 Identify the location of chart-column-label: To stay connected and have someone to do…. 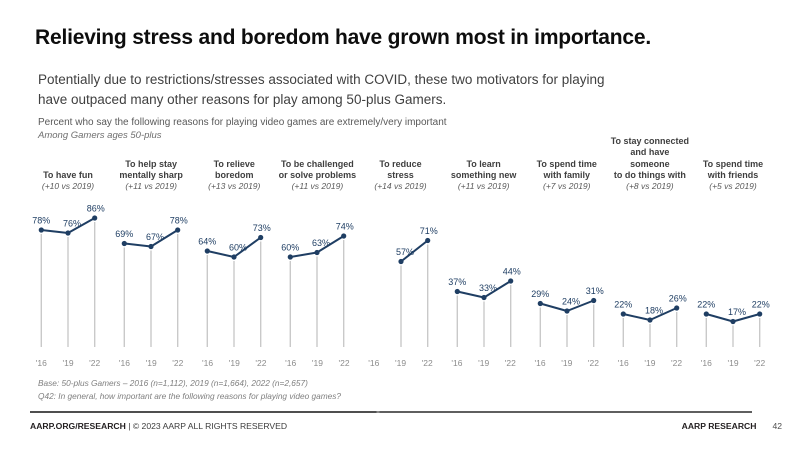
(650, 158).